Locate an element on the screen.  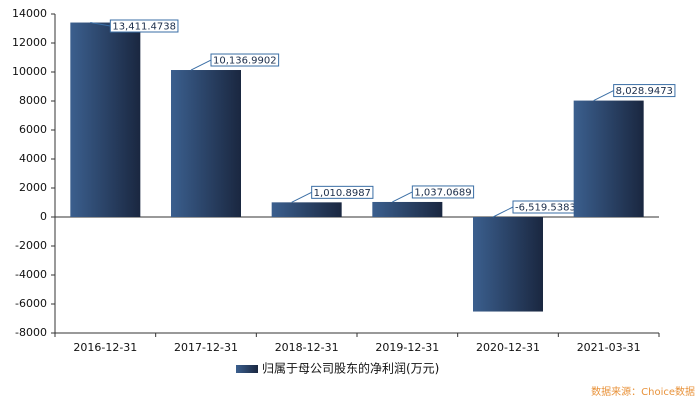
value-label: -6,519.5383 is located at coordinates (545, 208).